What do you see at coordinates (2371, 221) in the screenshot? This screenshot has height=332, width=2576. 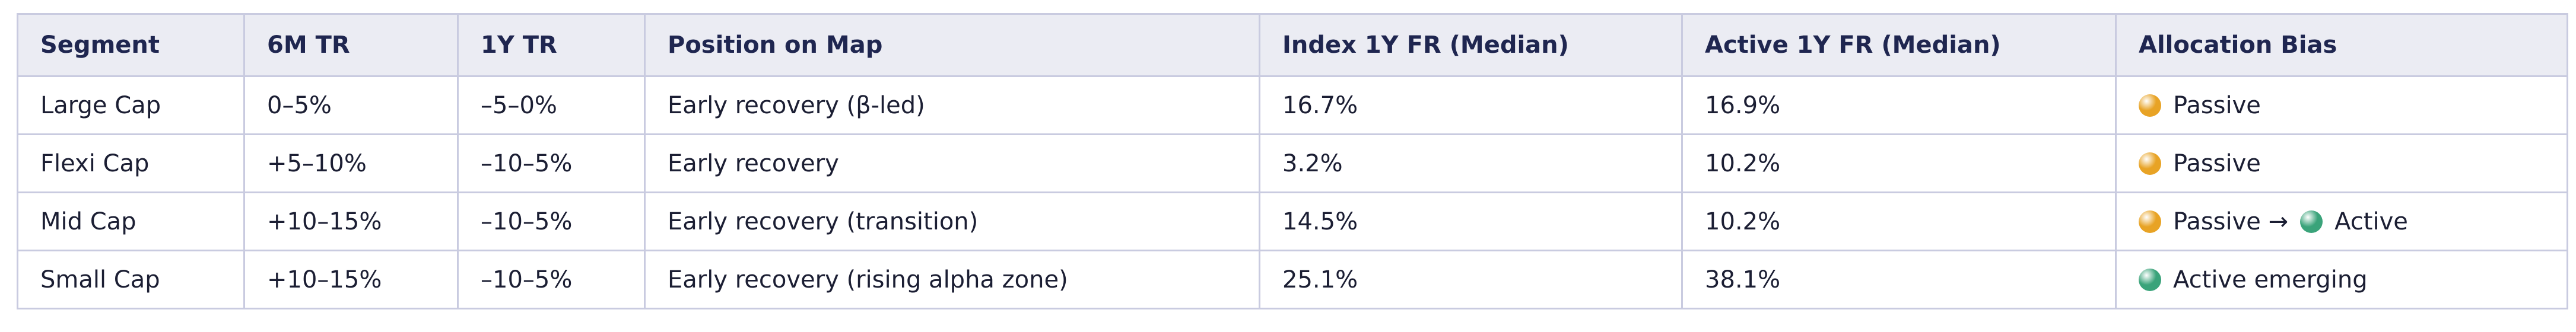 I see `bias-text: Active` at bounding box center [2371, 221].